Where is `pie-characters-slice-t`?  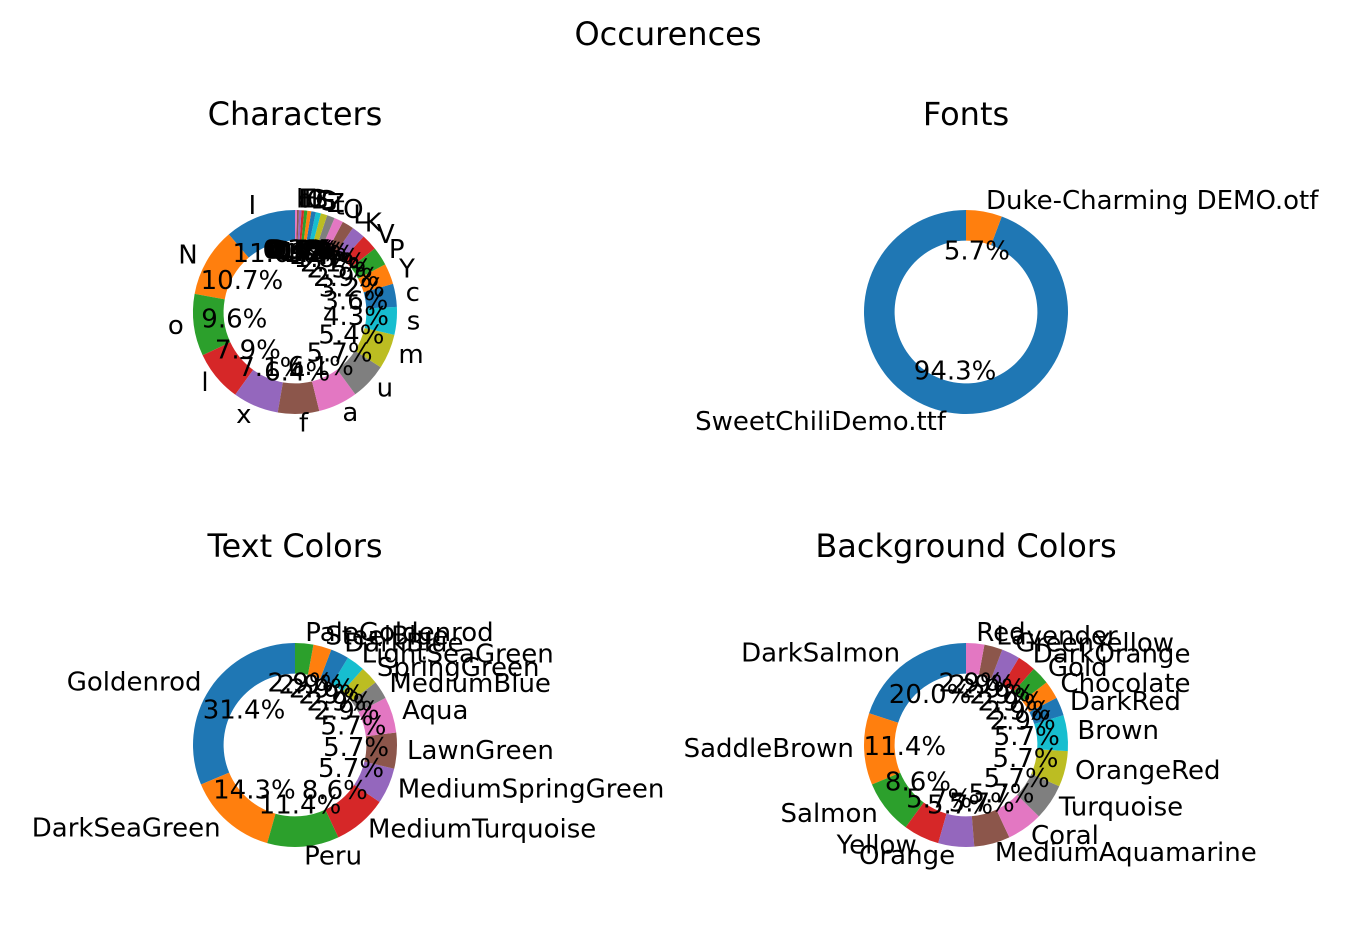 pie-characters-slice-t is located at coordinates (326, 231).